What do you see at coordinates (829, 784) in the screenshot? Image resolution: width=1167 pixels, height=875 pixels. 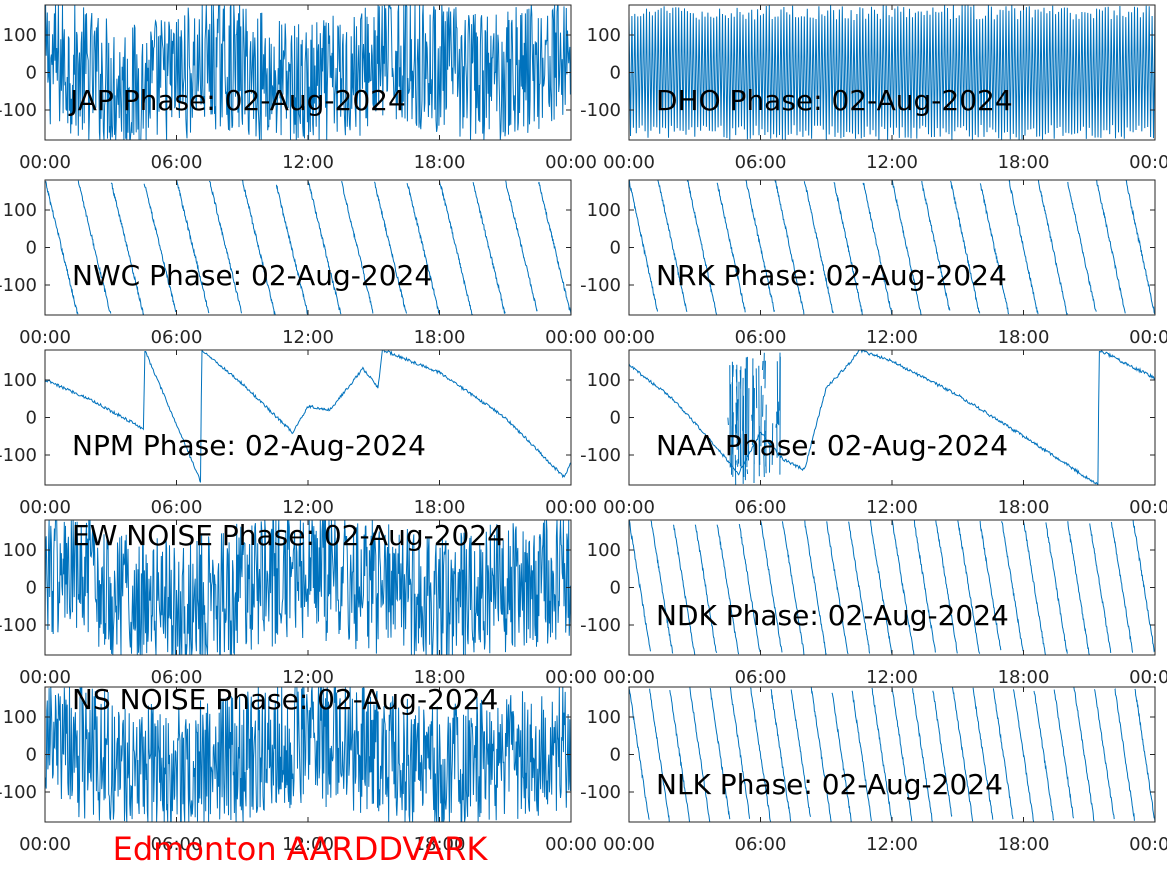 I see `panel-title: NLK Phase: 02-Aug-2024` at bounding box center [829, 784].